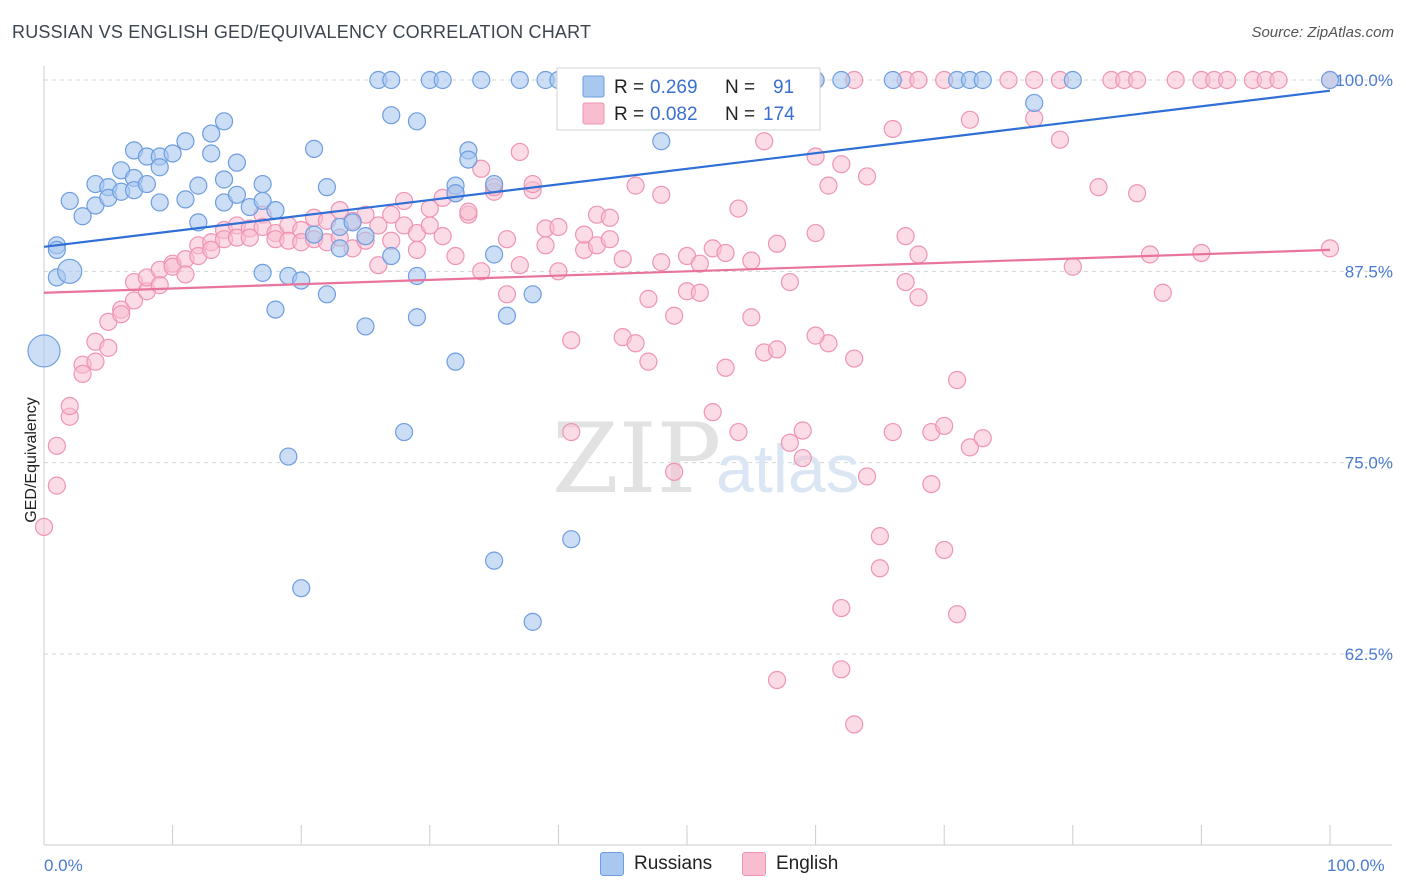 The image size is (1406, 892). What do you see at coordinates (1369, 271) in the screenshot?
I see `y-tick-label: 87.5%` at bounding box center [1369, 271].